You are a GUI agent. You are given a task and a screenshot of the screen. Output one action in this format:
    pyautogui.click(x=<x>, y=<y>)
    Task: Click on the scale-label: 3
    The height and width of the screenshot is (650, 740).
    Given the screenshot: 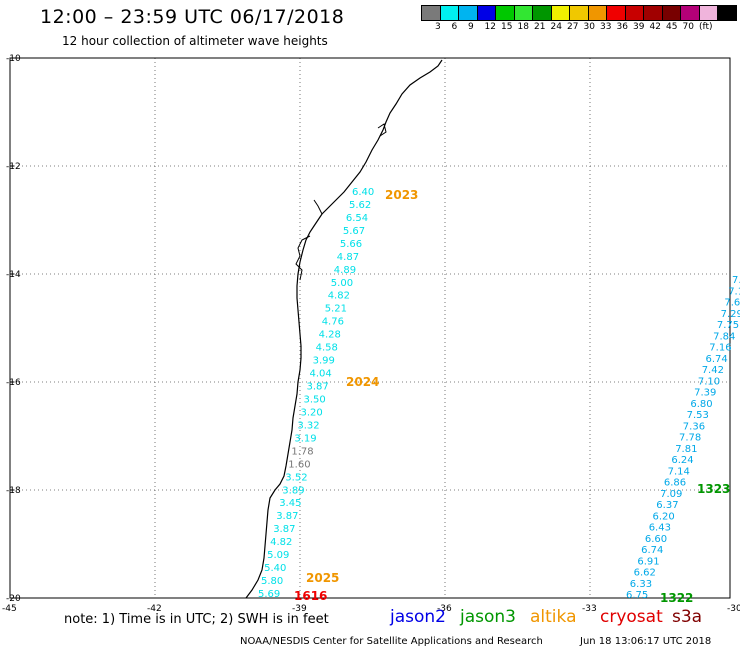 What is the action you would take?
    pyautogui.click(x=438, y=27)
    